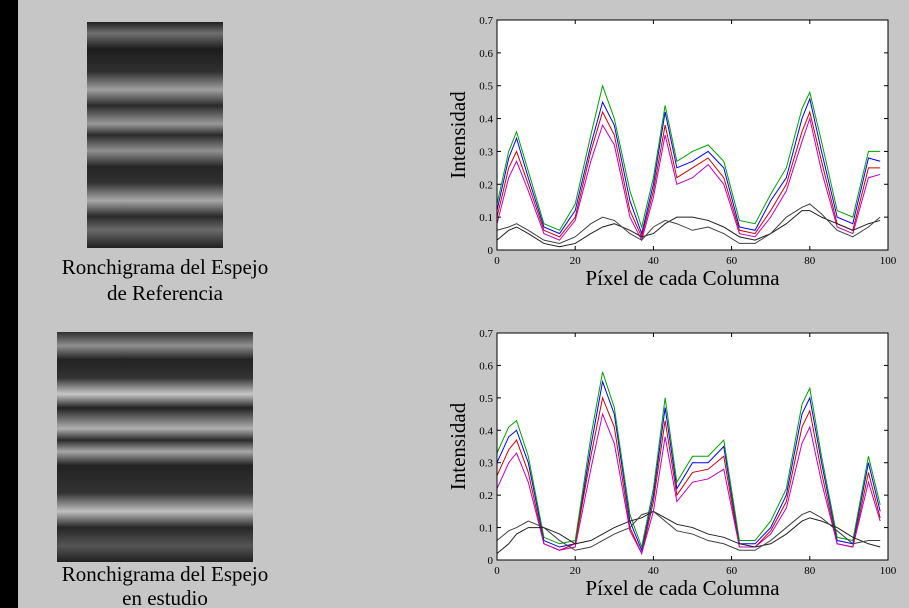  I want to click on left-bar, so click(9, 304).